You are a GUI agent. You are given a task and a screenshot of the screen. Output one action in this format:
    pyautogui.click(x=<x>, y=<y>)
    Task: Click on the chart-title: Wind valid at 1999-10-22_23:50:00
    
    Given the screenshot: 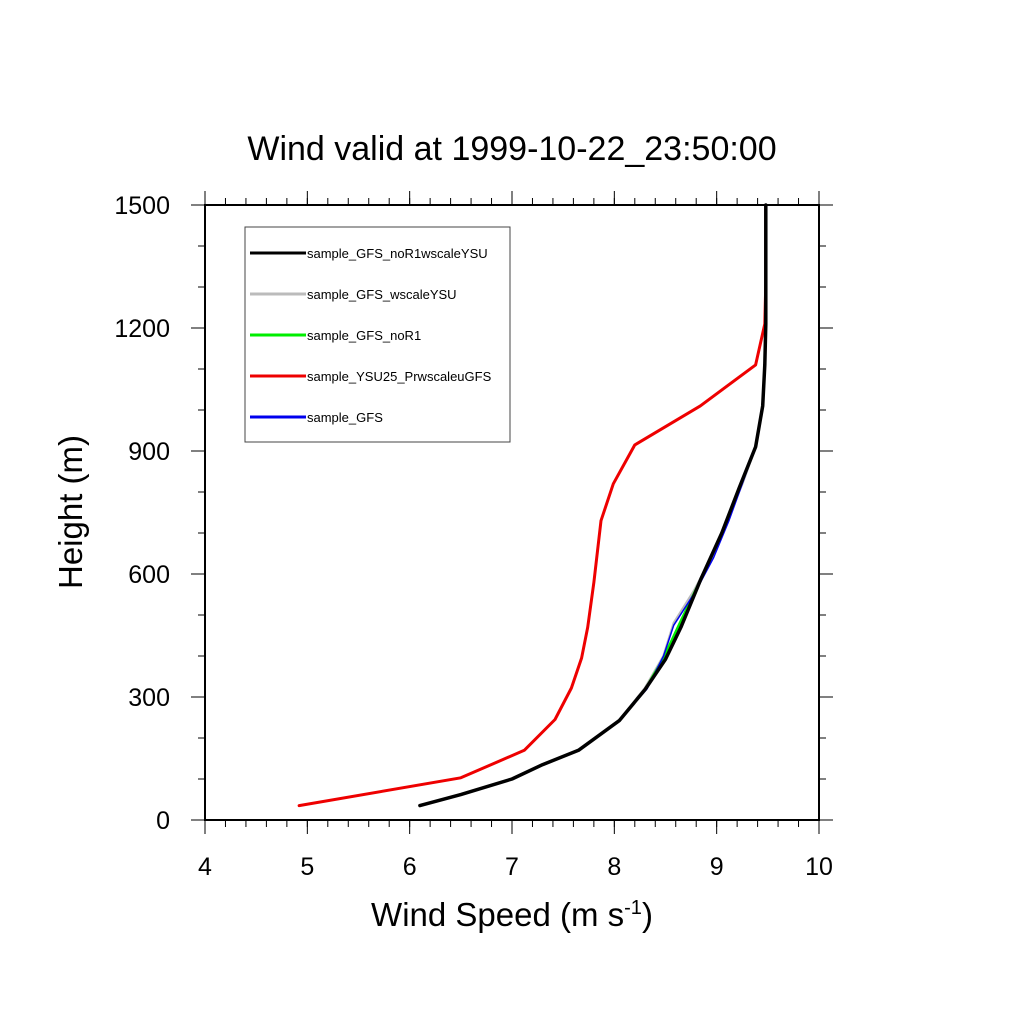 What is the action you would take?
    pyautogui.click(x=511, y=149)
    